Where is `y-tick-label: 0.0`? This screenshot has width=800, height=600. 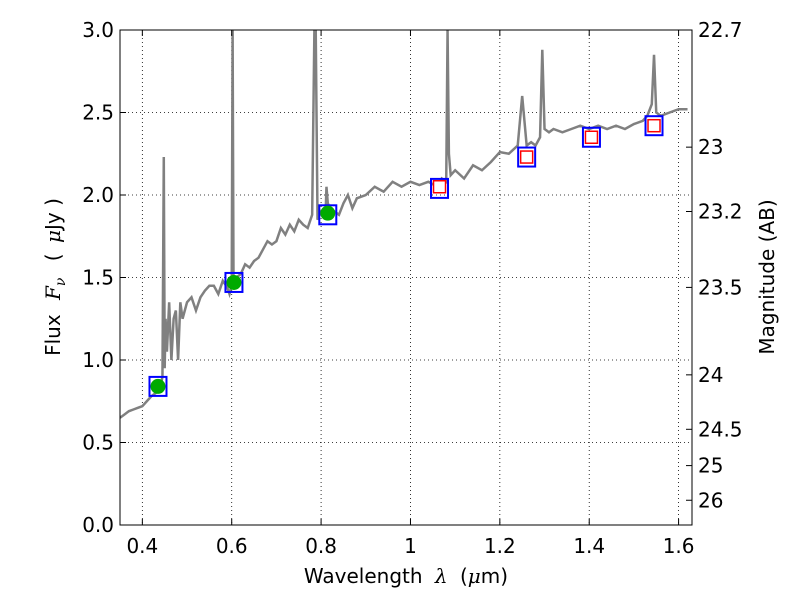 y-tick-label: 0.0 is located at coordinates (98, 525).